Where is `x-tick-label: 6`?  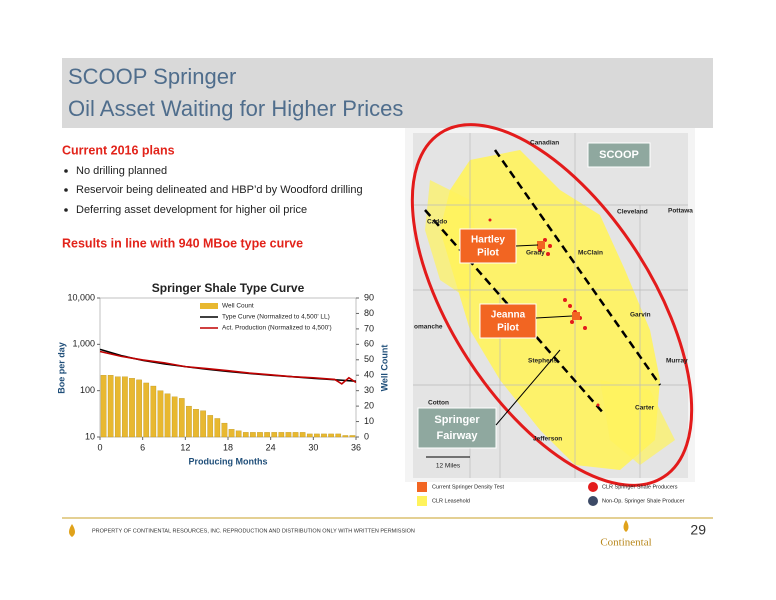 x-tick-label: 6 is located at coordinates (142, 447).